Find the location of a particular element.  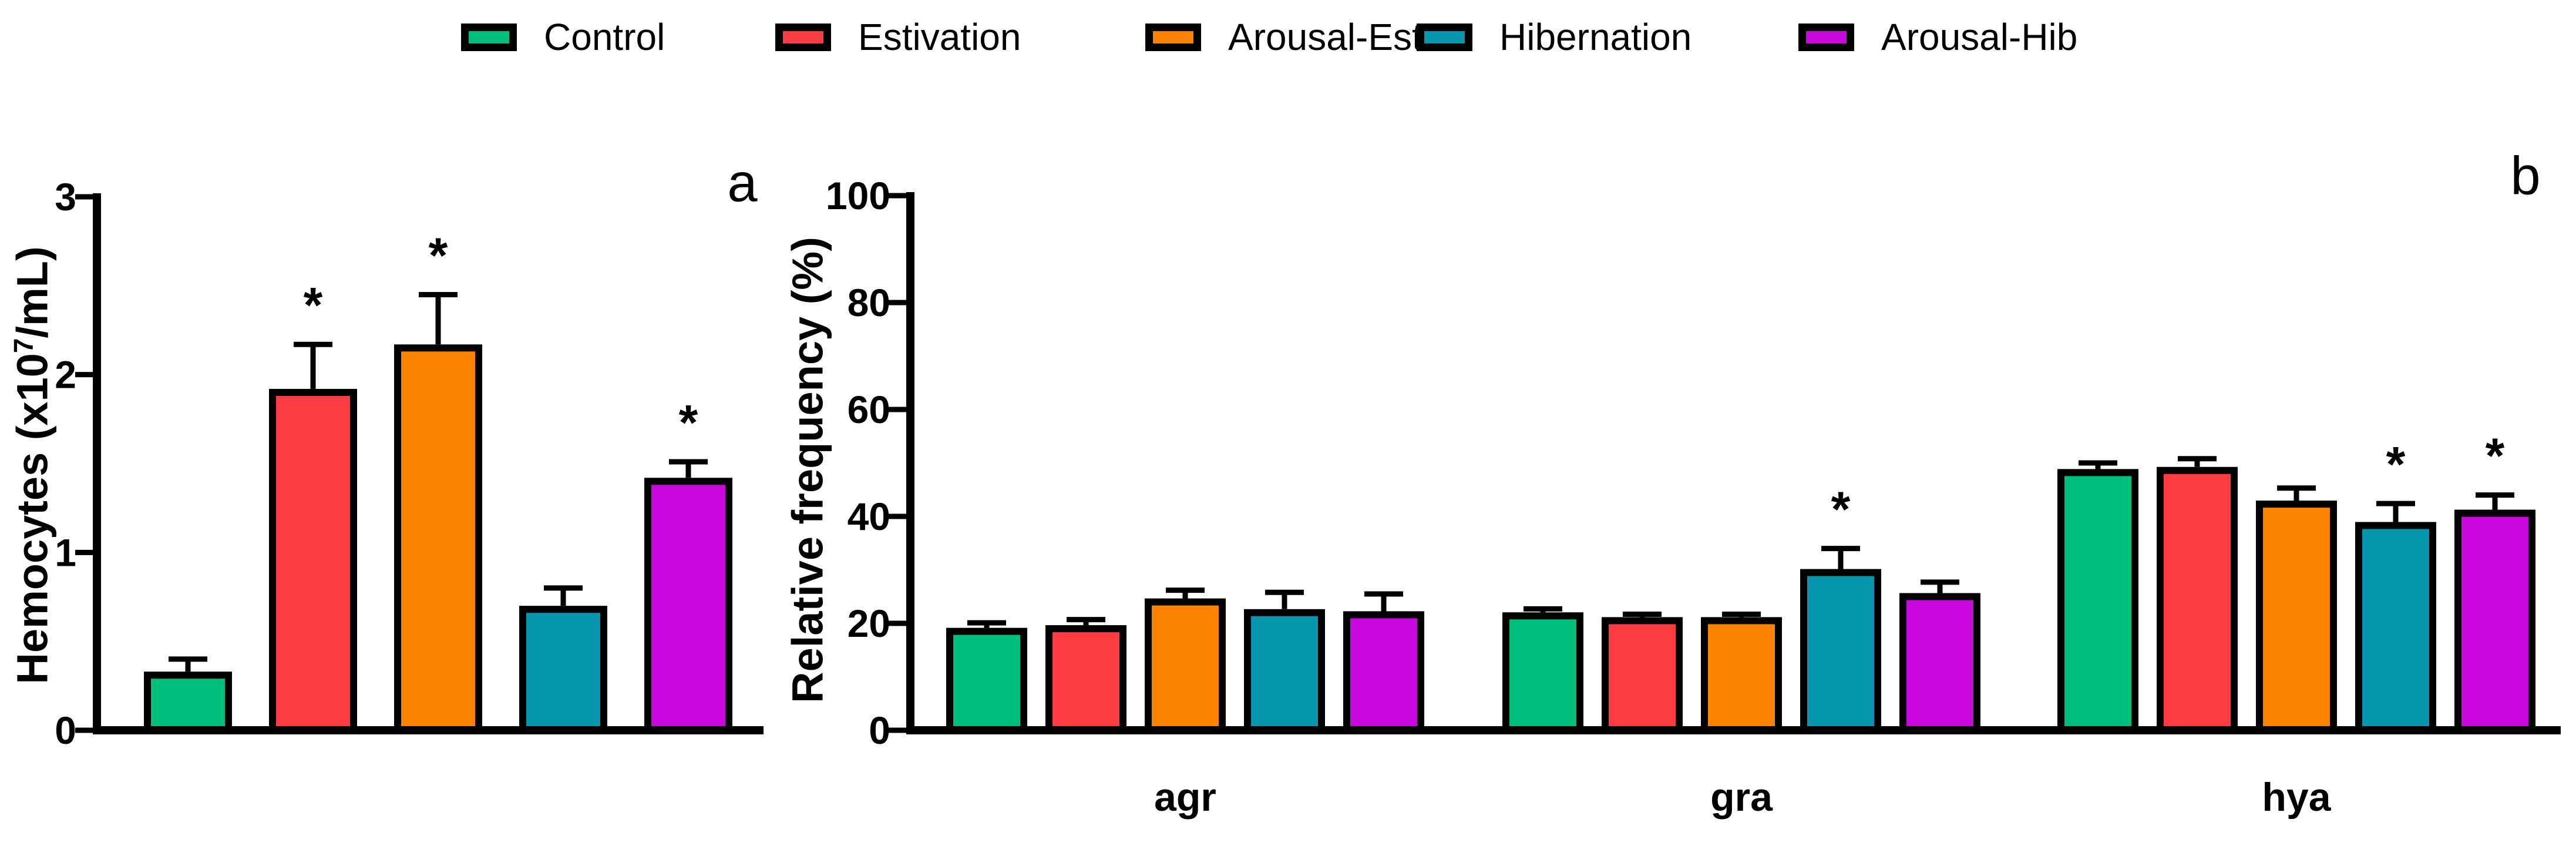

significance-asterisk-arousal-est: * is located at coordinates (438, 255).